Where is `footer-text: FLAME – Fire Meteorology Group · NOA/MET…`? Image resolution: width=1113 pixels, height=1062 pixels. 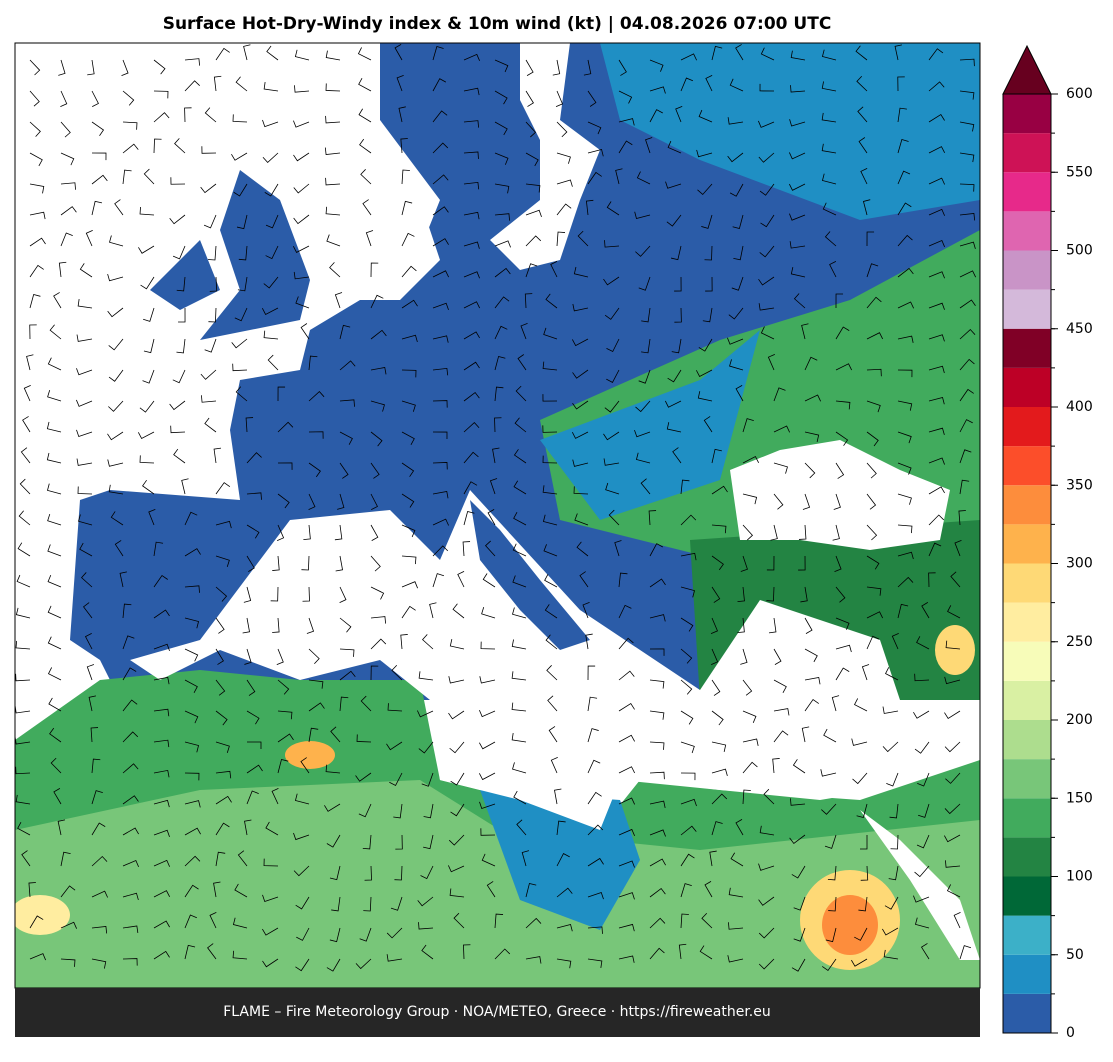
footer-text: FLAME – Fire Meteorology Group · NOA/MET… is located at coordinates (497, 1012).